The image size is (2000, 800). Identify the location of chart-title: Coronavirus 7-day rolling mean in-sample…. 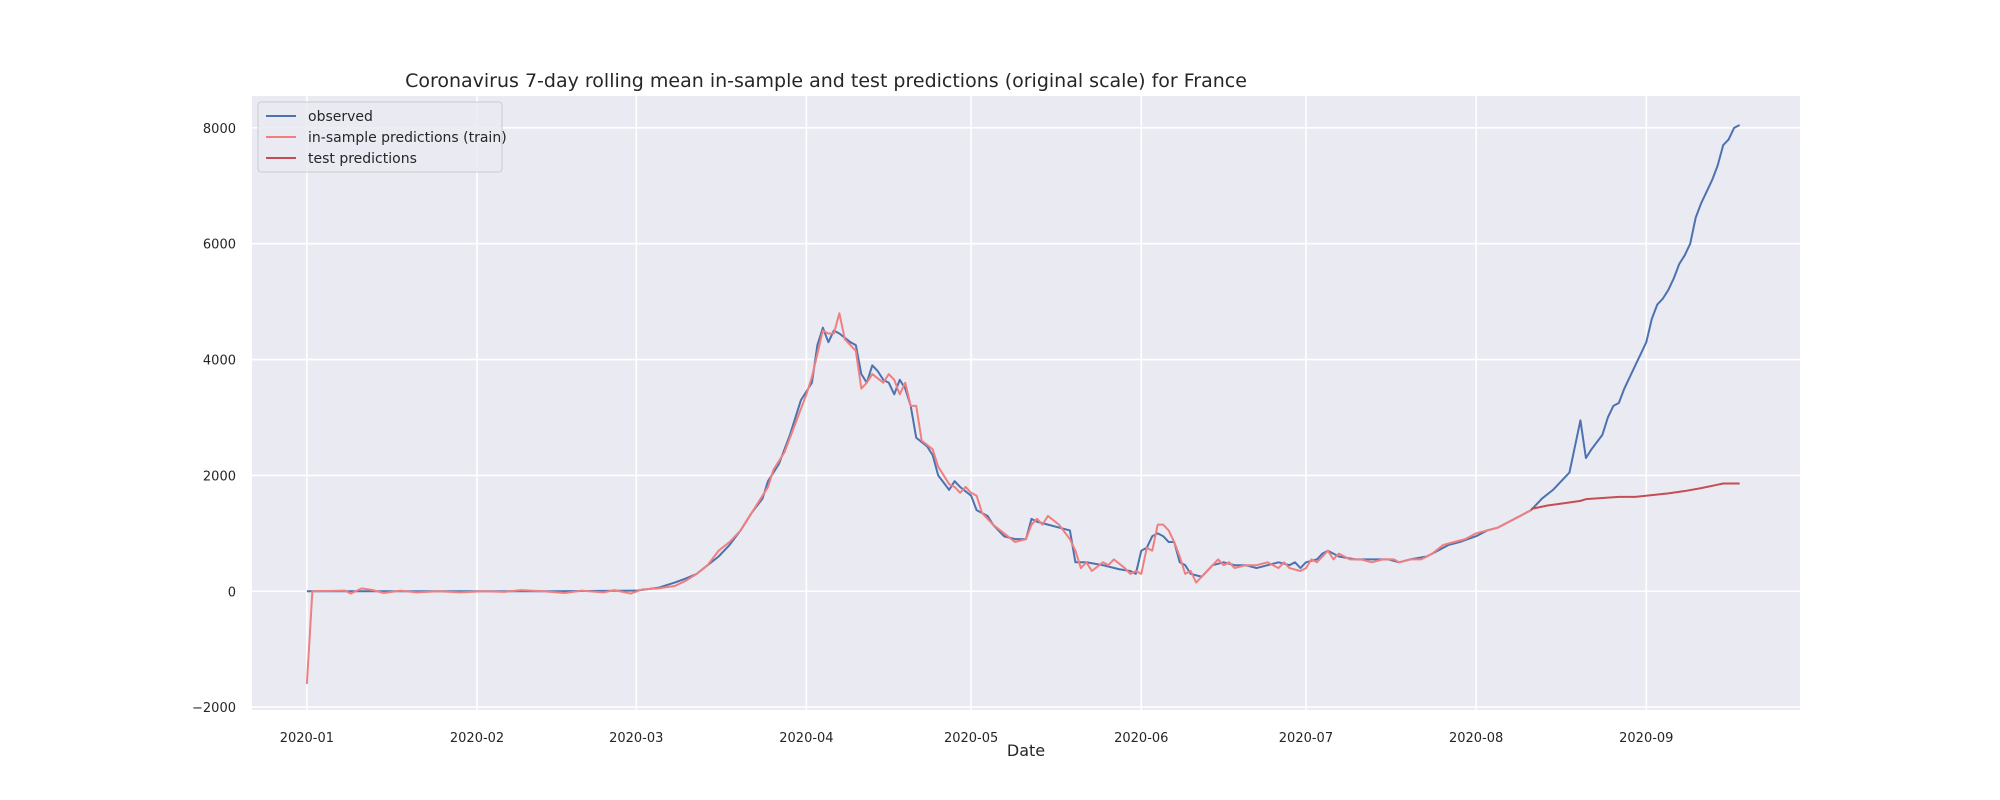
(826, 81).